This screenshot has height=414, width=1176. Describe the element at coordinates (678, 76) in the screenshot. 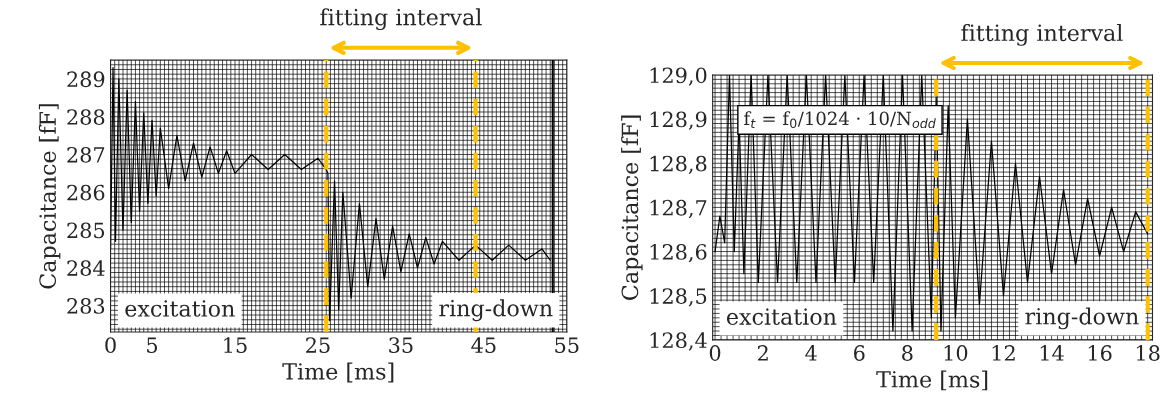

I see `y-tick-label: 129,0` at that location.